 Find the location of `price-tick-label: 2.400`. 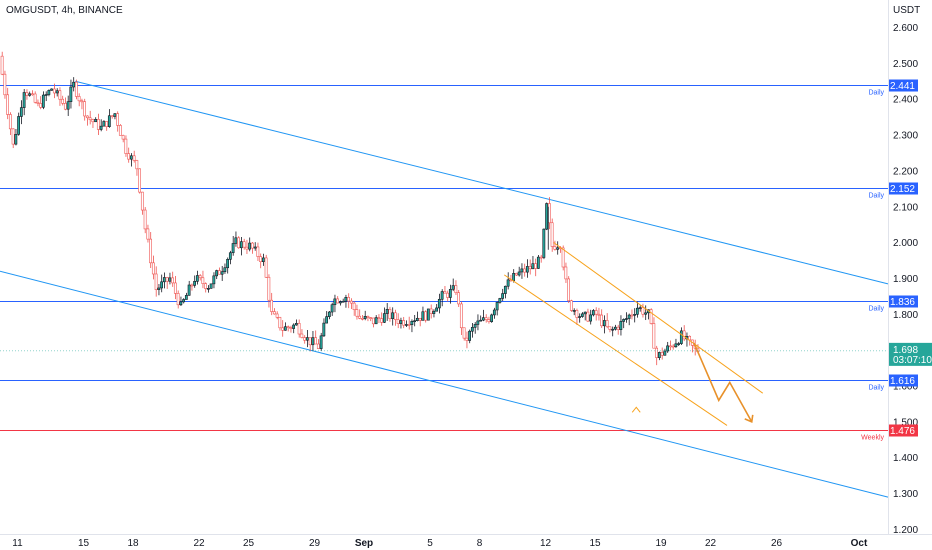

price-tick-label: 2.400 is located at coordinates (905, 100).